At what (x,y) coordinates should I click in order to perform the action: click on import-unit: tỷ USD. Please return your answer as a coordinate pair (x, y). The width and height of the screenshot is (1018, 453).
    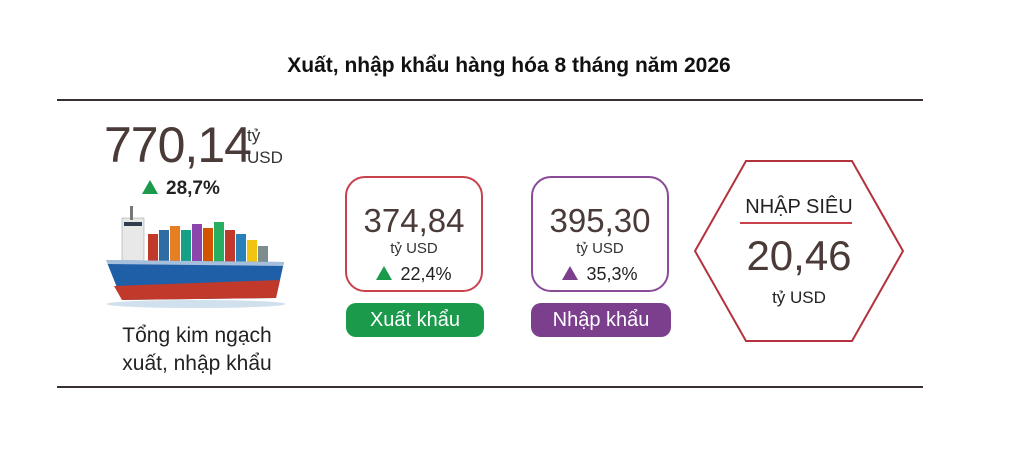
    Looking at the image, I should click on (600, 248).